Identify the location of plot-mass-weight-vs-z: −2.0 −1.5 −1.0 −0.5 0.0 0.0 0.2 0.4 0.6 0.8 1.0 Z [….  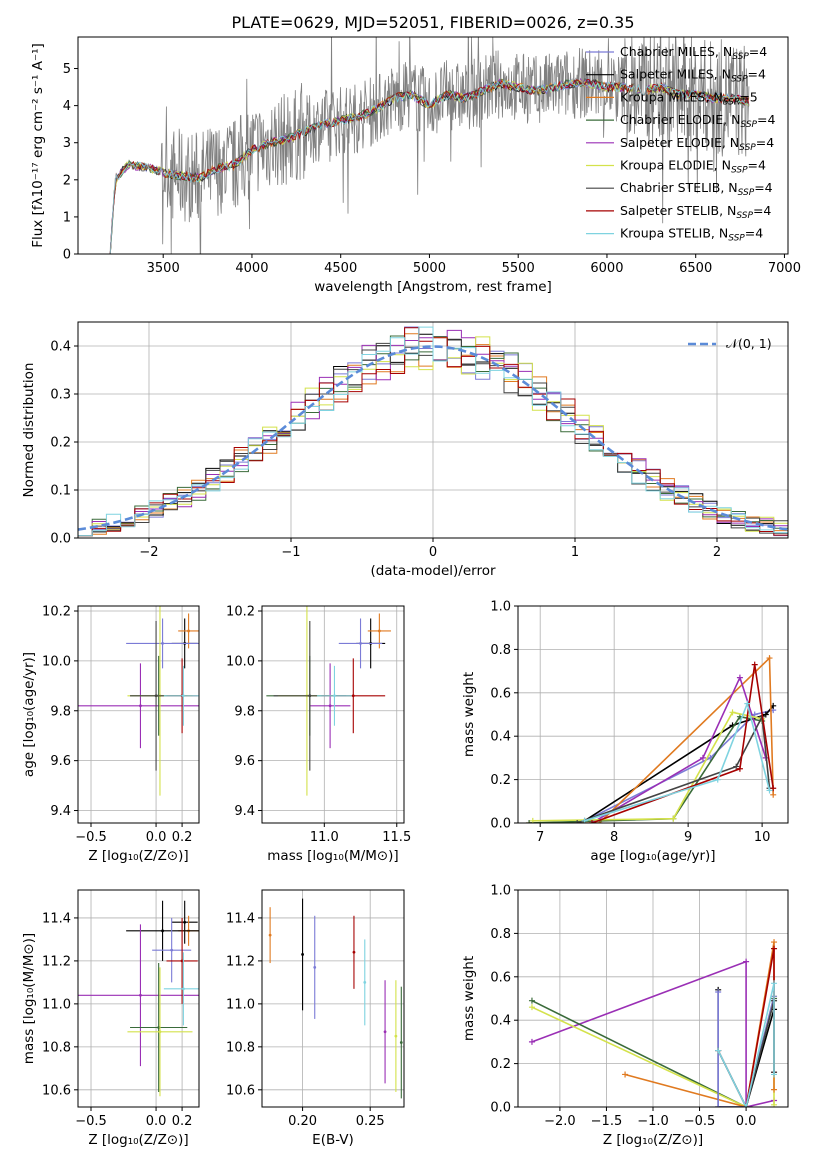
(625, 1016).